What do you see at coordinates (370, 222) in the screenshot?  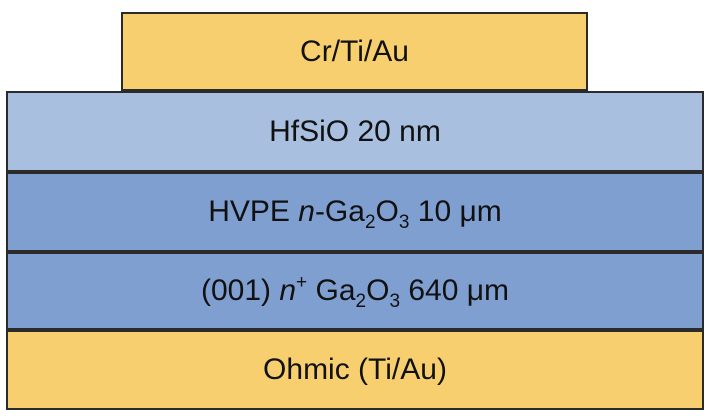 I see `hvpe-subscript-1: 2` at bounding box center [370, 222].